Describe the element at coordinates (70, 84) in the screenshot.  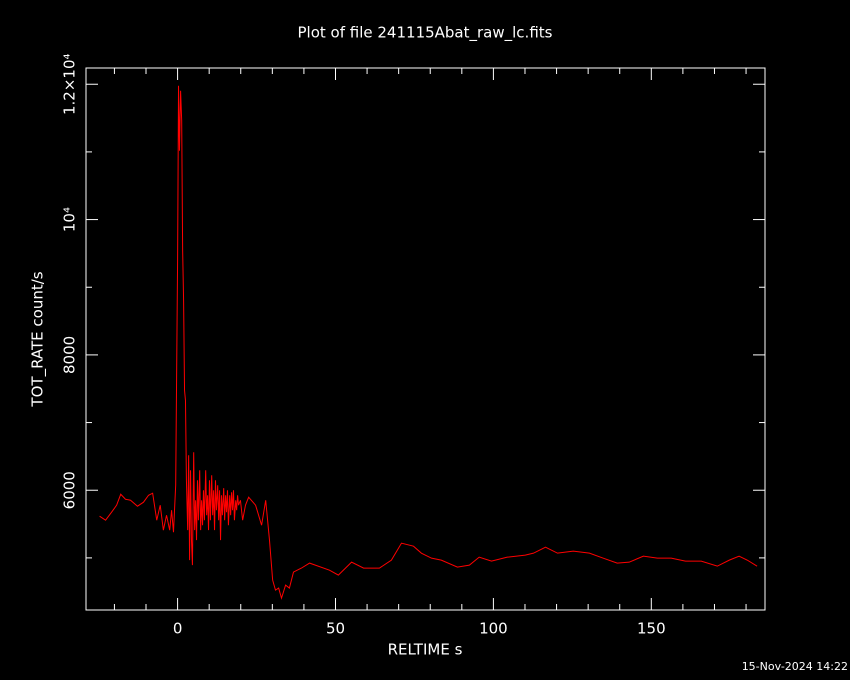
I see `y-tick-label: 1.2×10⁴` at that location.